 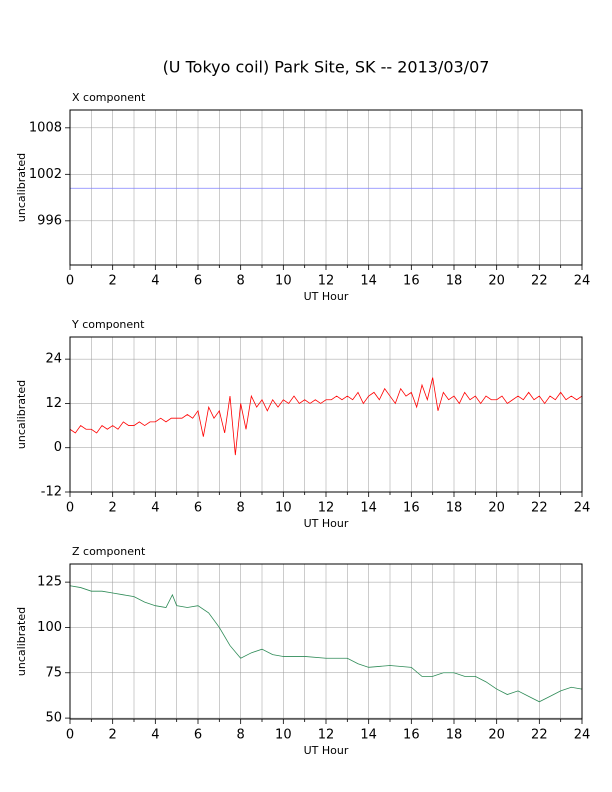 I want to click on y-tick-label: 125, so click(x=49, y=582).